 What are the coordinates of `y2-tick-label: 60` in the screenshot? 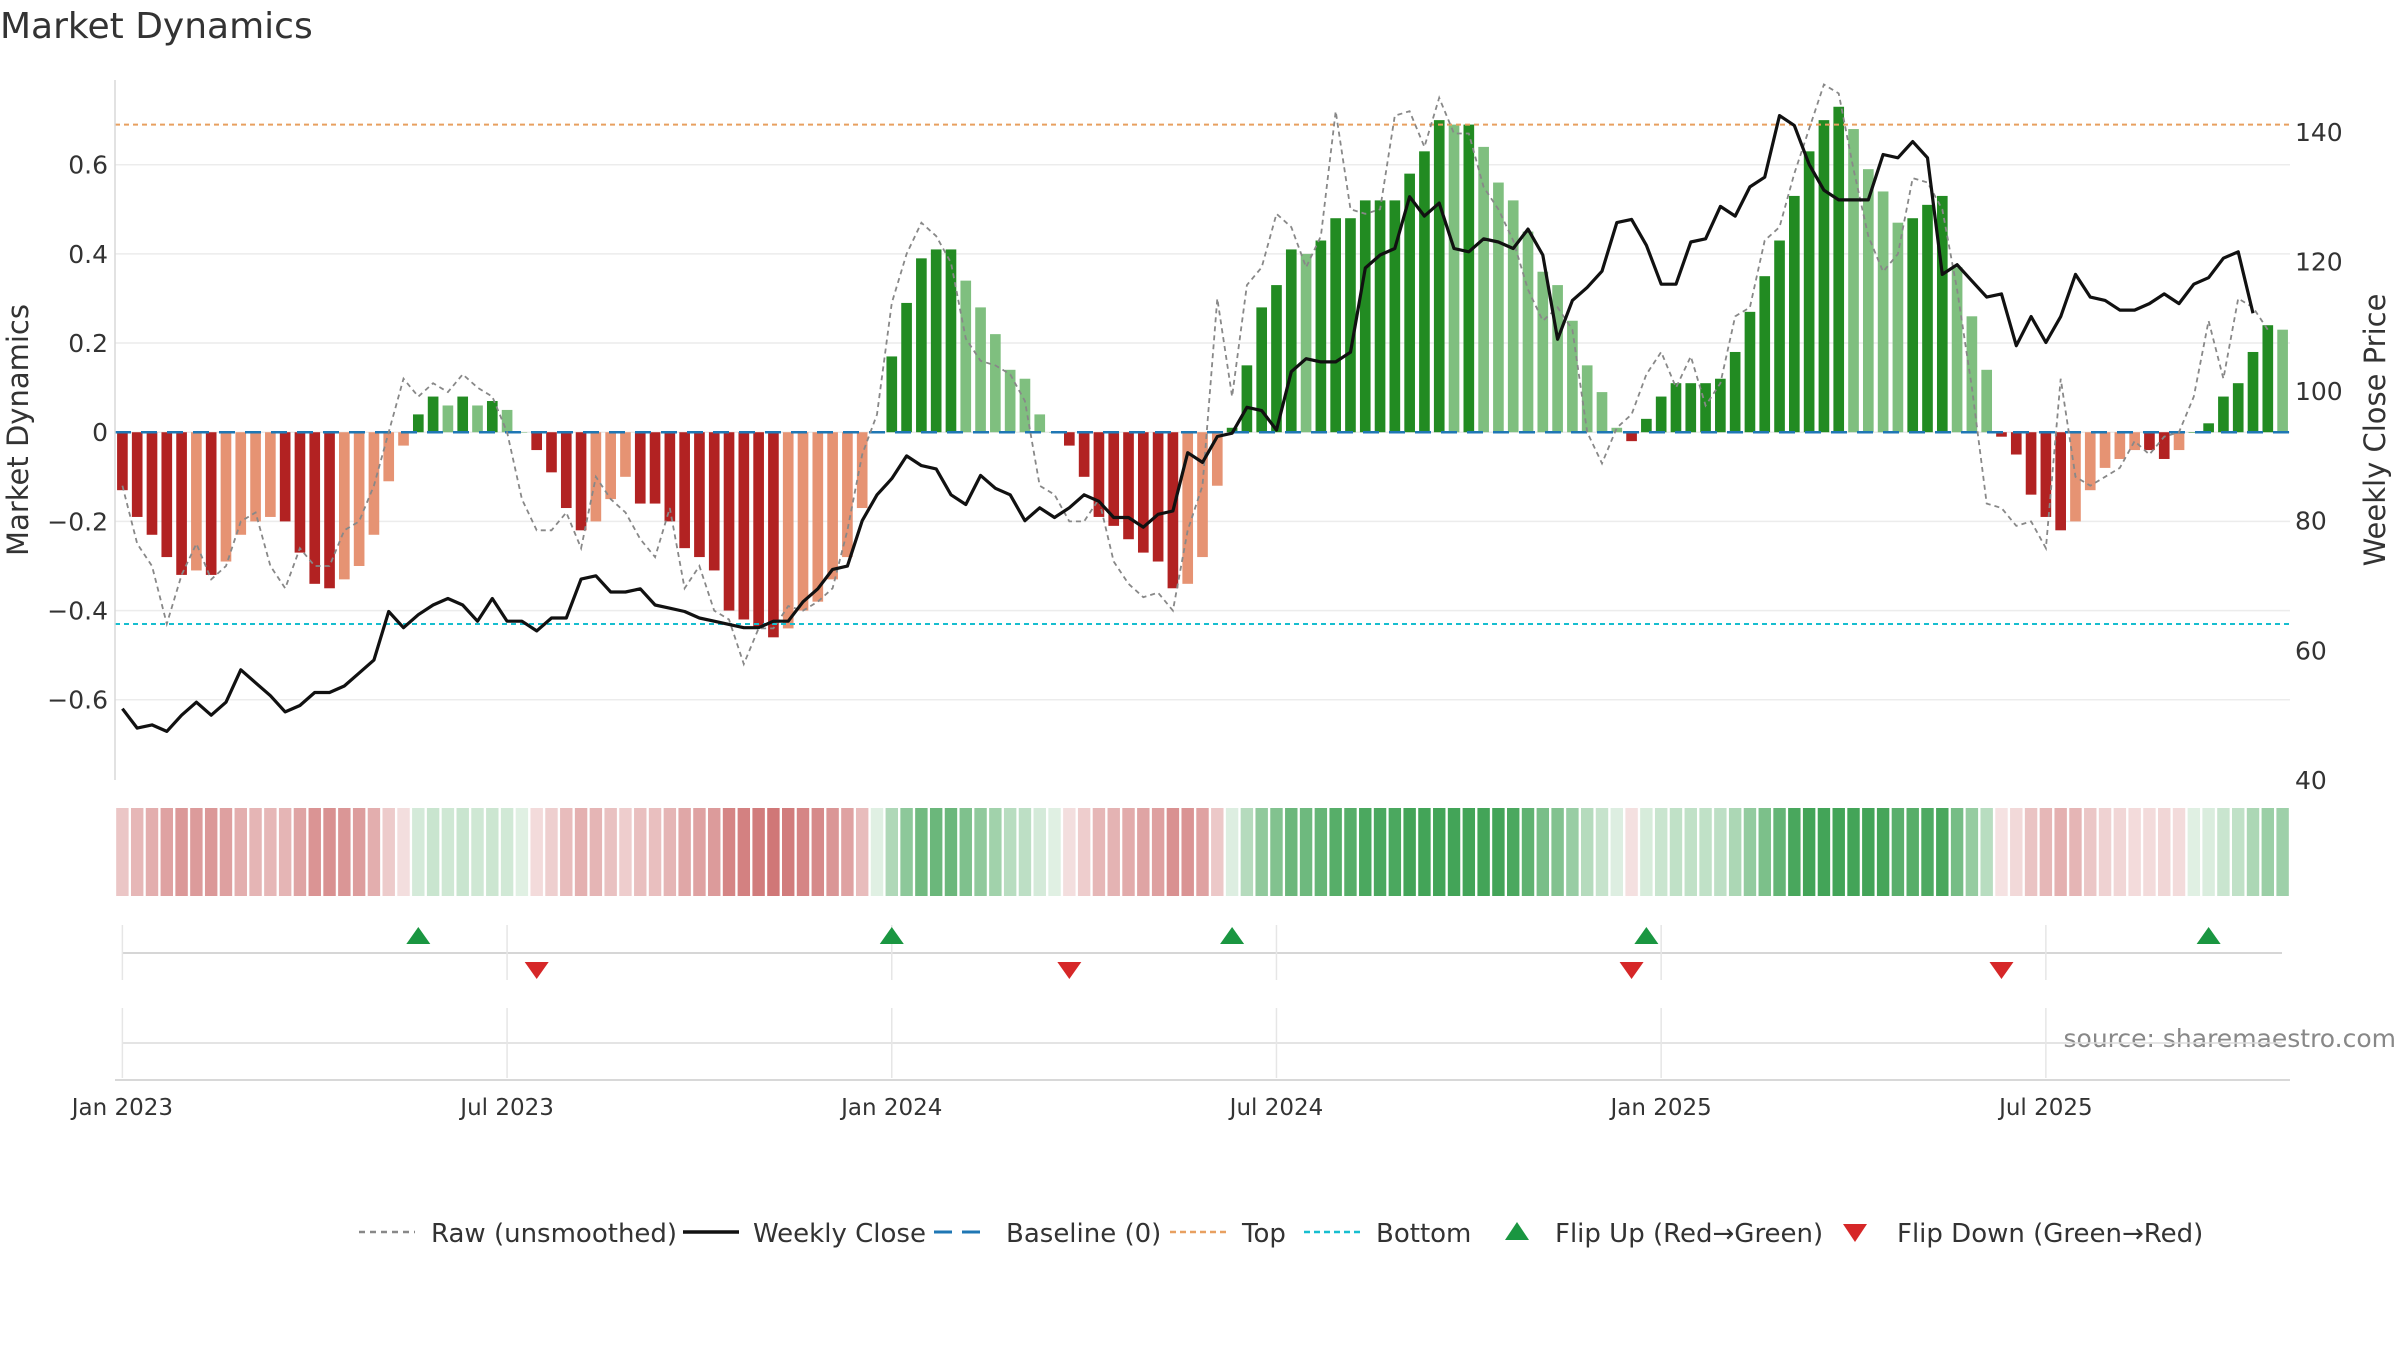 It's located at (2311, 650).